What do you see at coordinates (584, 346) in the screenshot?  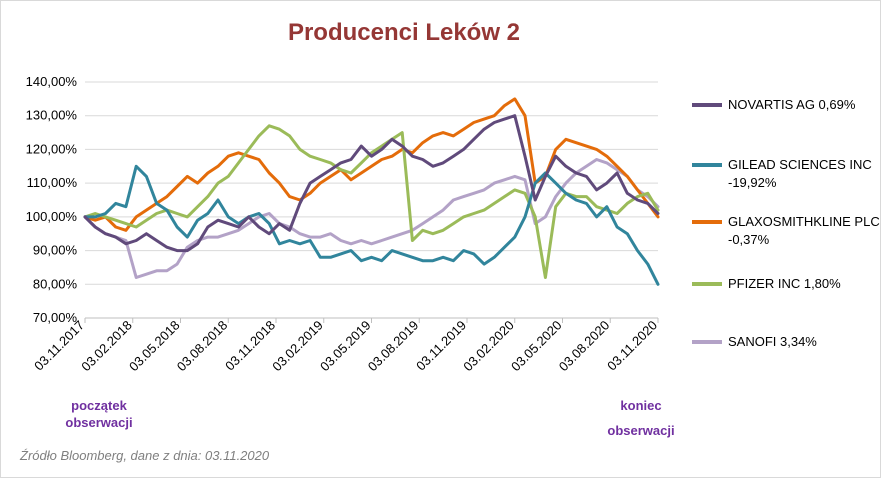 I see `x-tick-label: 03.08.2020` at bounding box center [584, 346].